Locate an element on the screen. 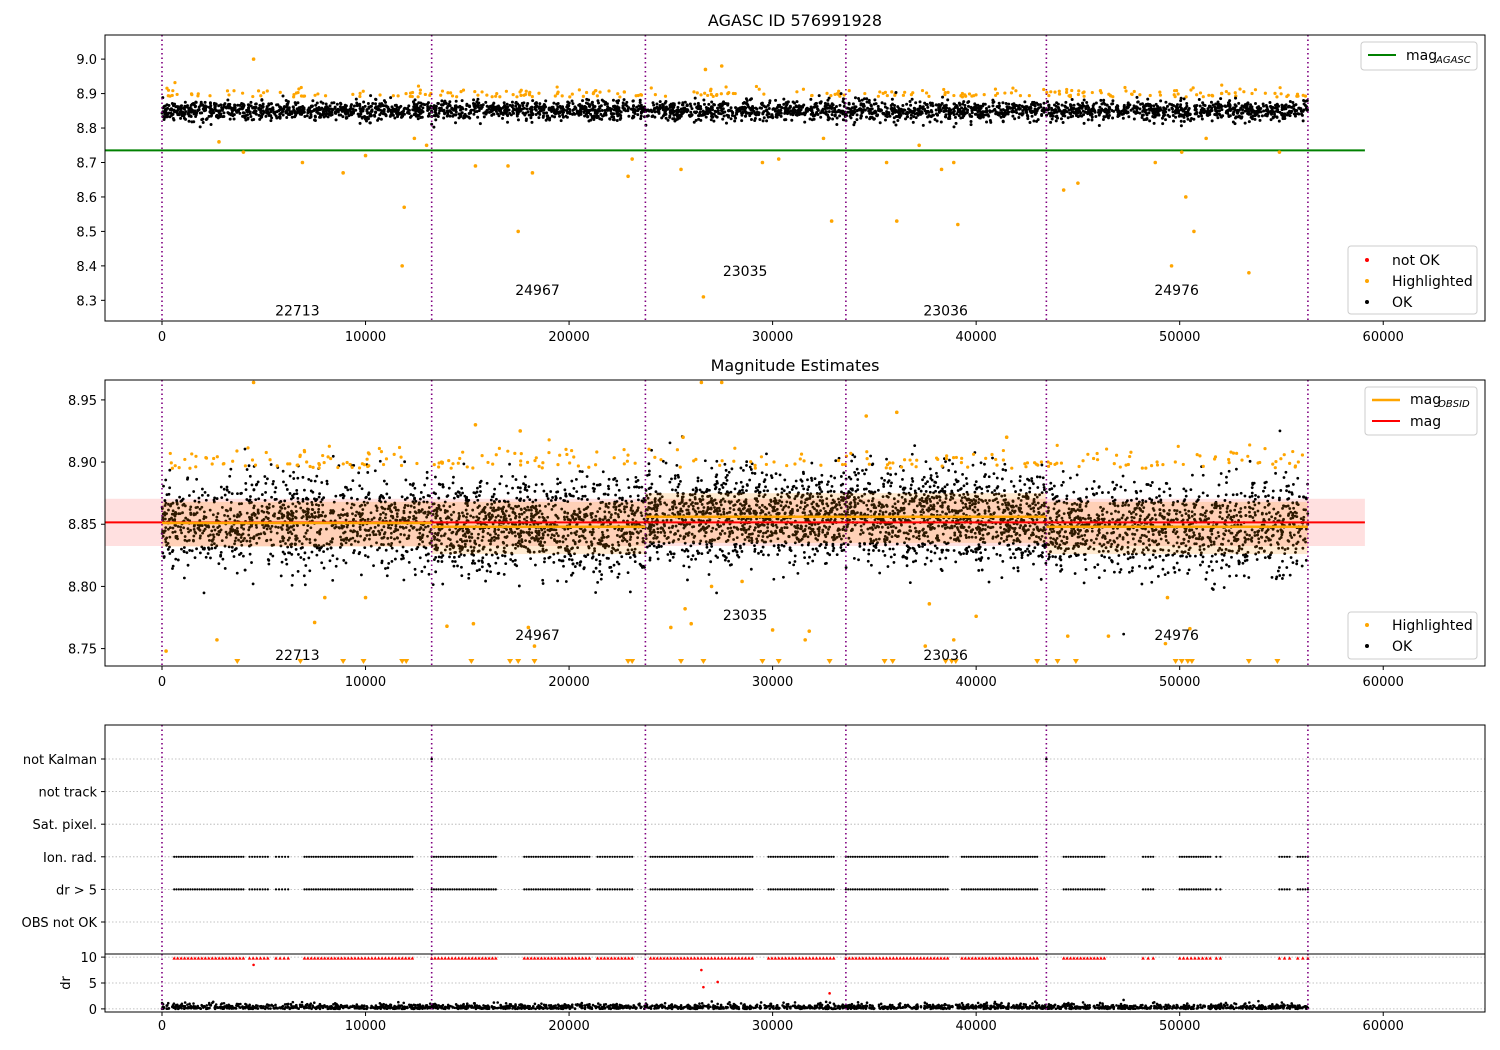  obsid-label: 24976 is located at coordinates (1176, 291).